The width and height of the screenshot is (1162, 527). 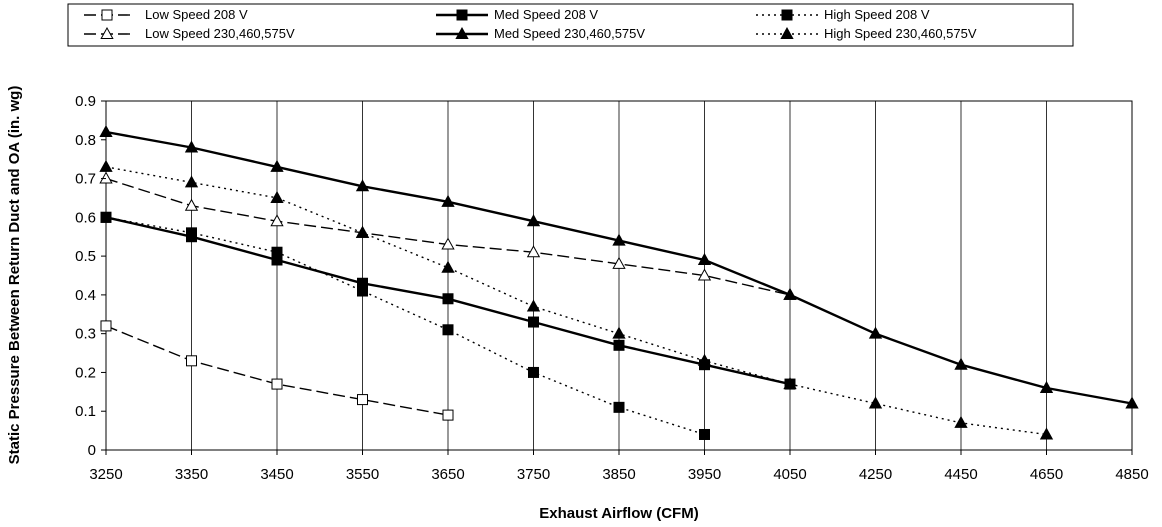 I want to click on legend-label: Med Speed 208 V, so click(x=546, y=14).